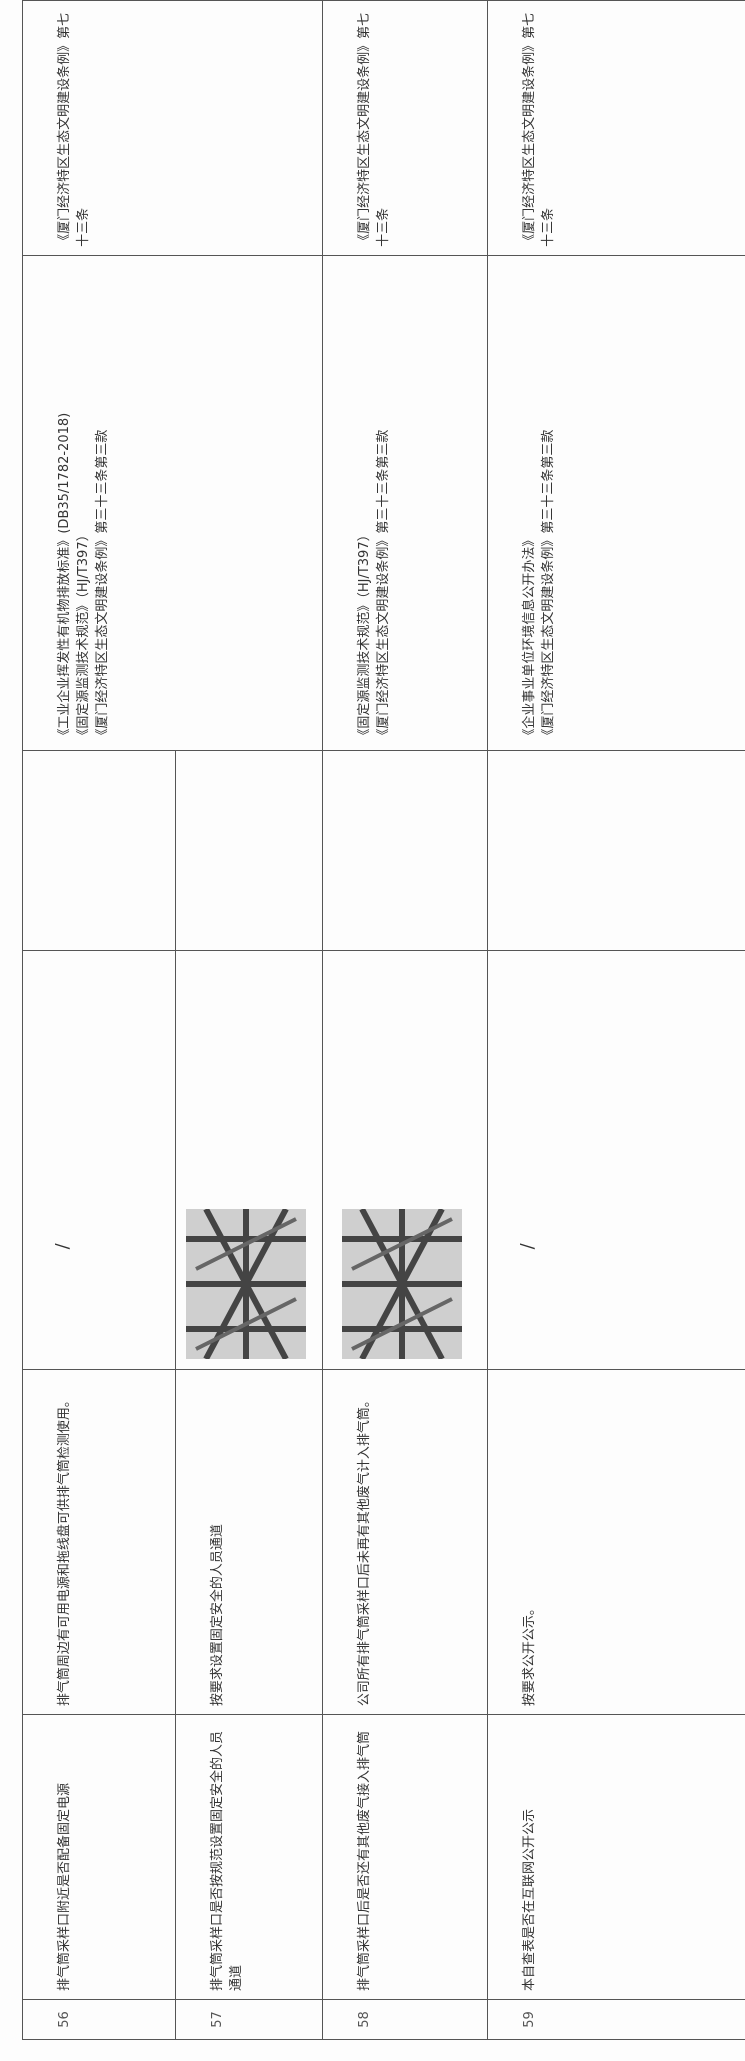 Image resolution: width=745 pixels, height=2061 pixels. I want to click on check-item: 排气筒采样口附近是否配备固定电源, so click(99, 1857).